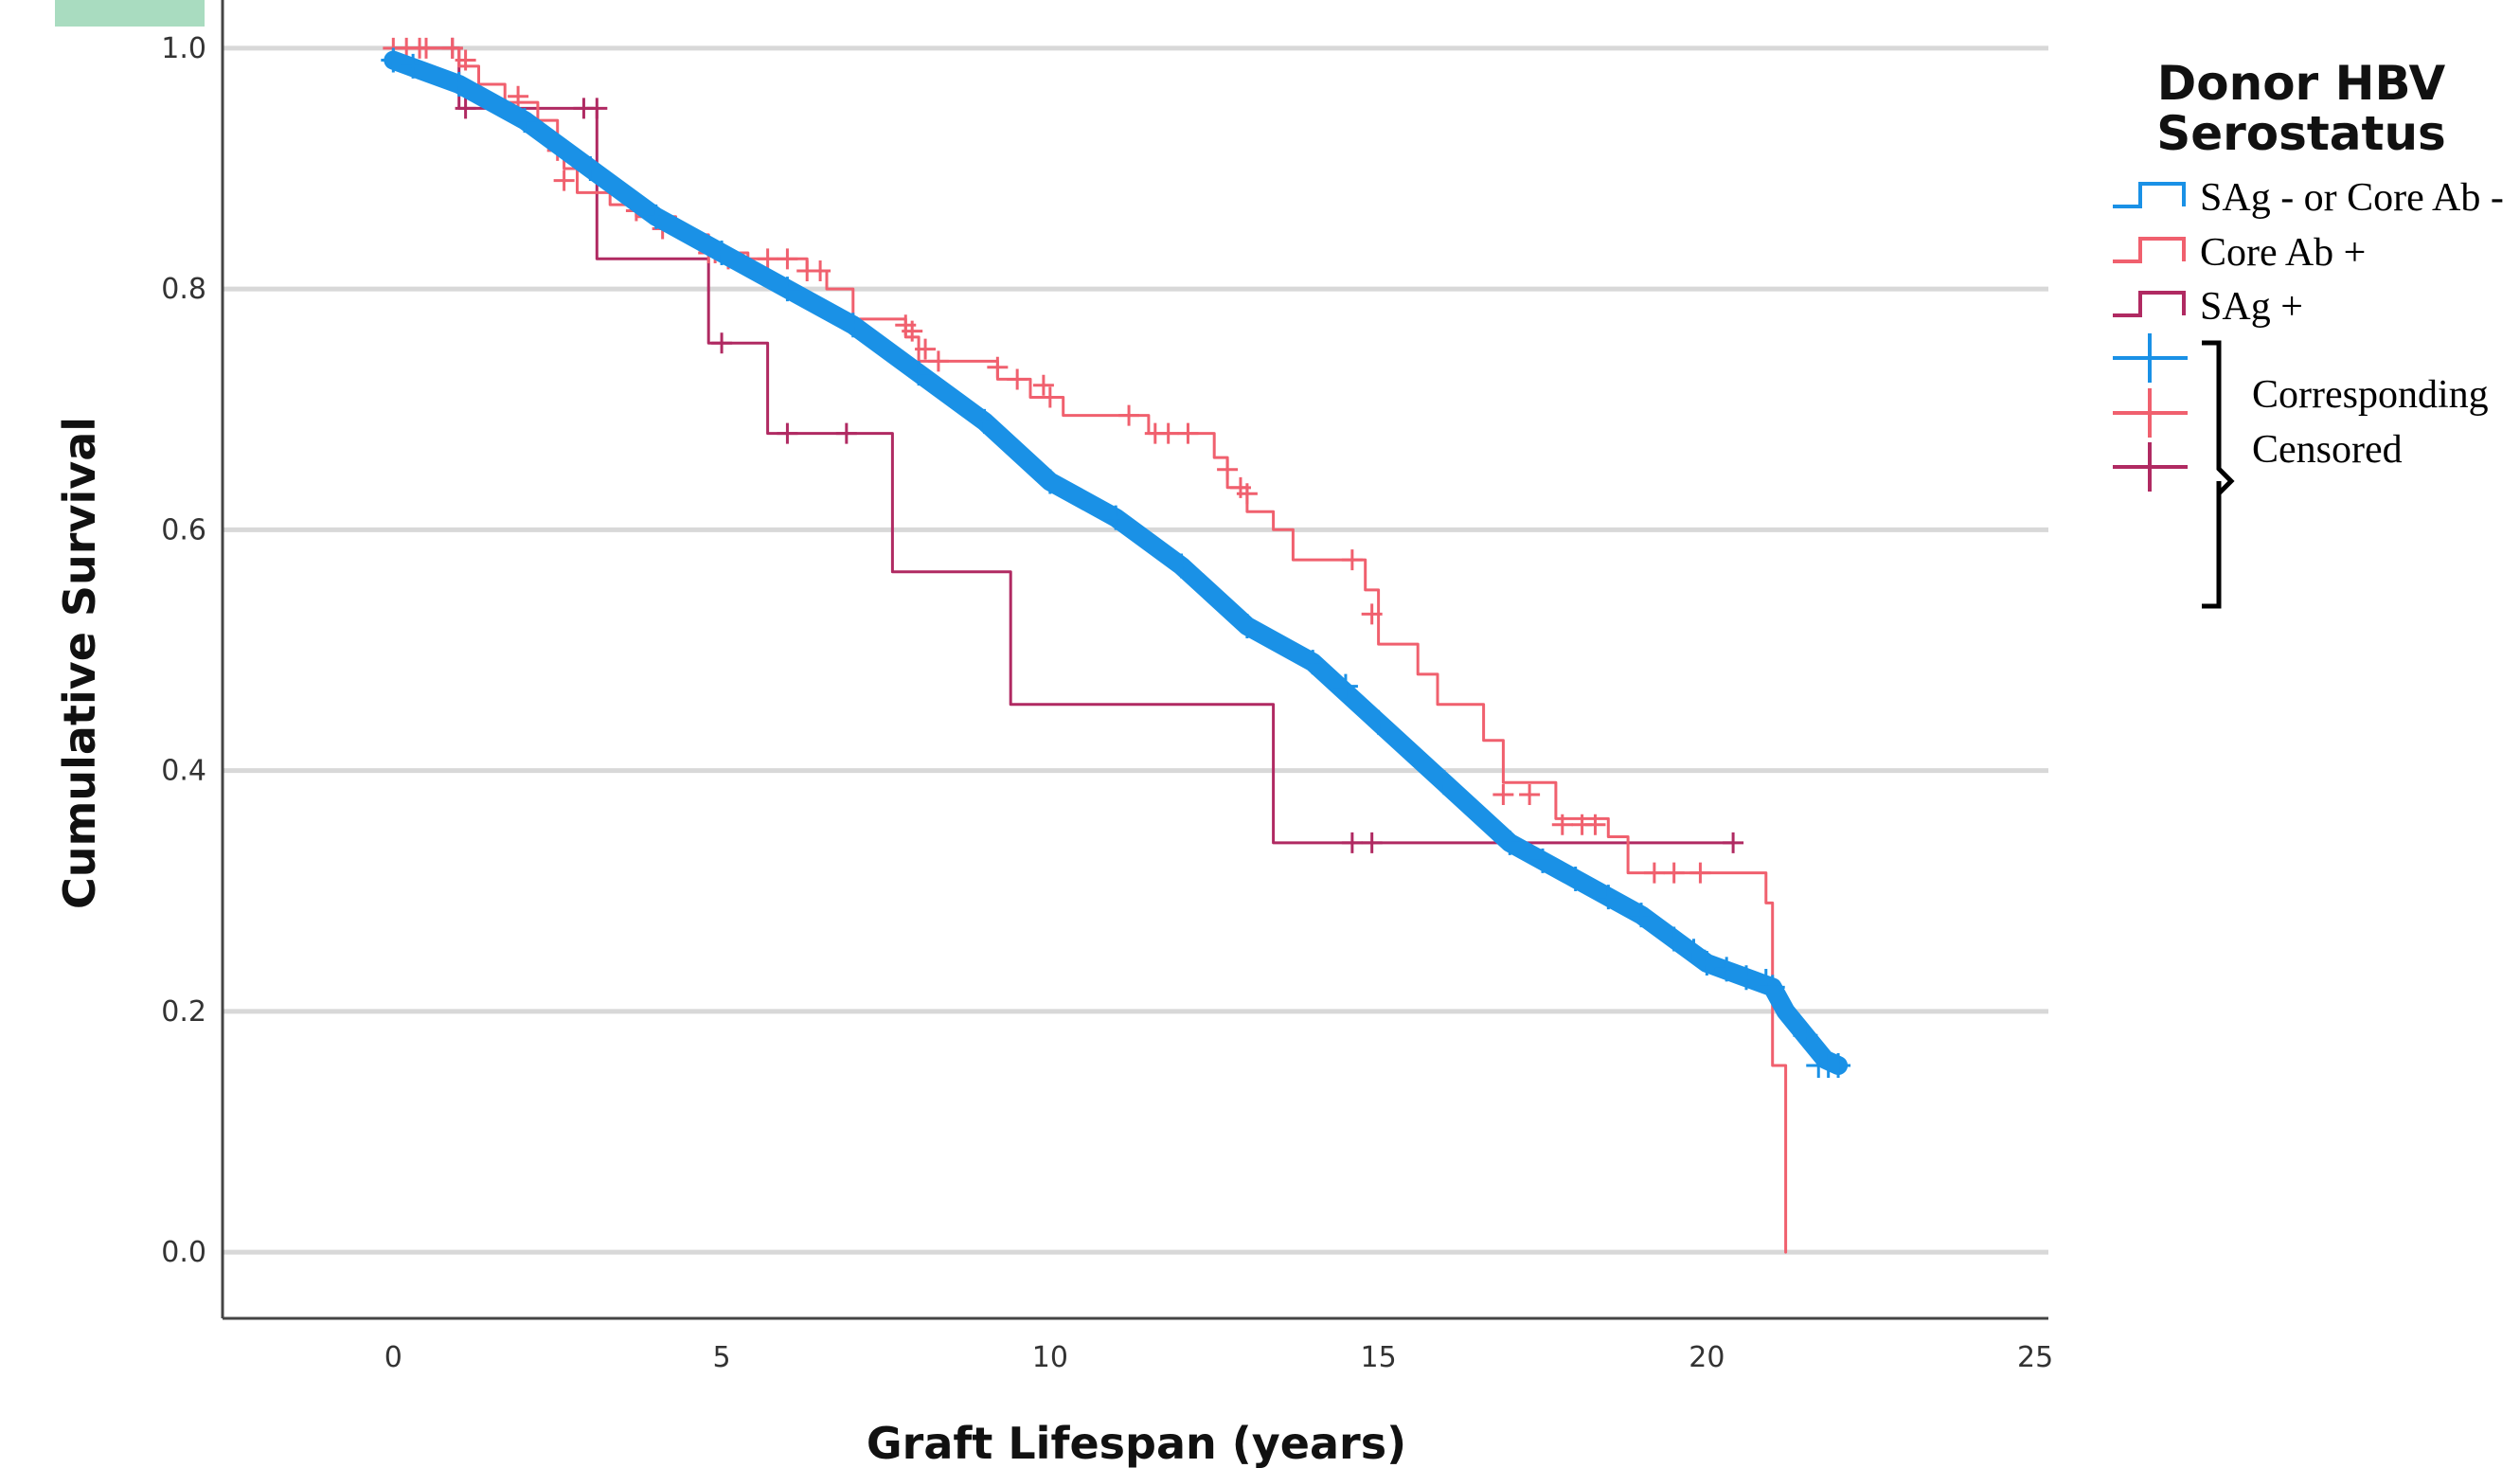 The image size is (2520, 1468). I want to click on legend-title-line-1: Donor HBV, so click(2301, 84).